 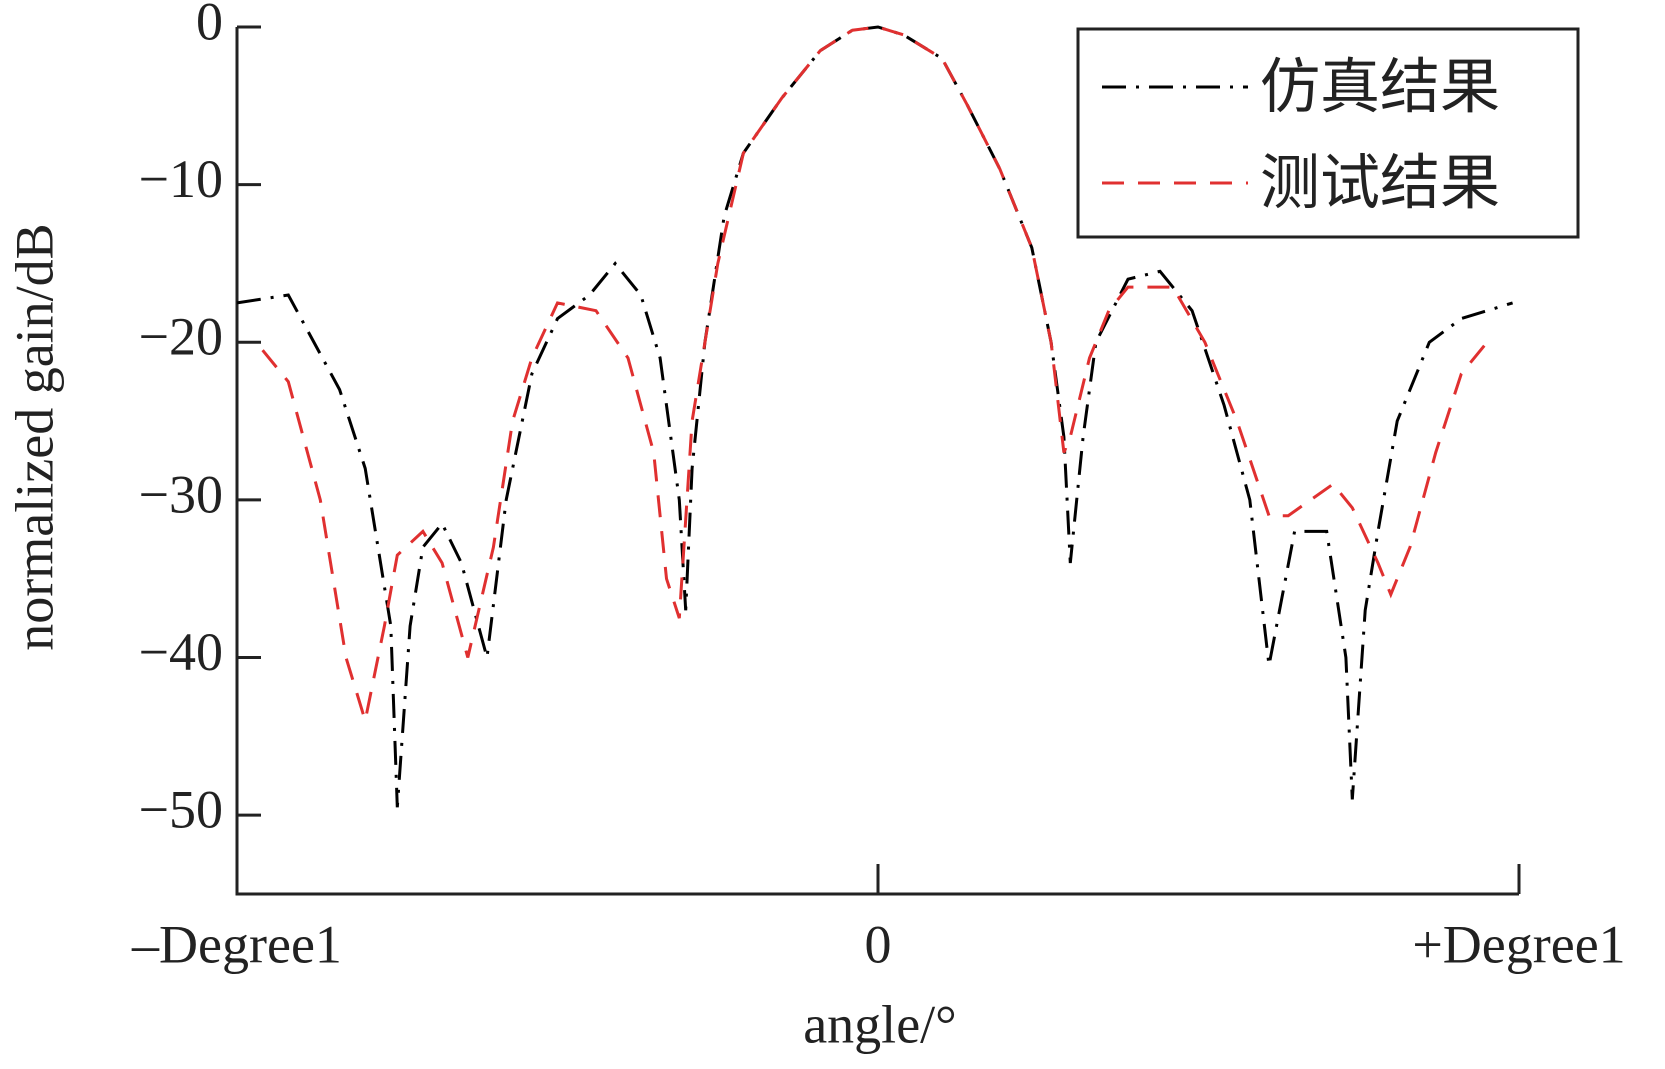 I want to click on legend-label: 仿真结果, so click(x=1380, y=88).